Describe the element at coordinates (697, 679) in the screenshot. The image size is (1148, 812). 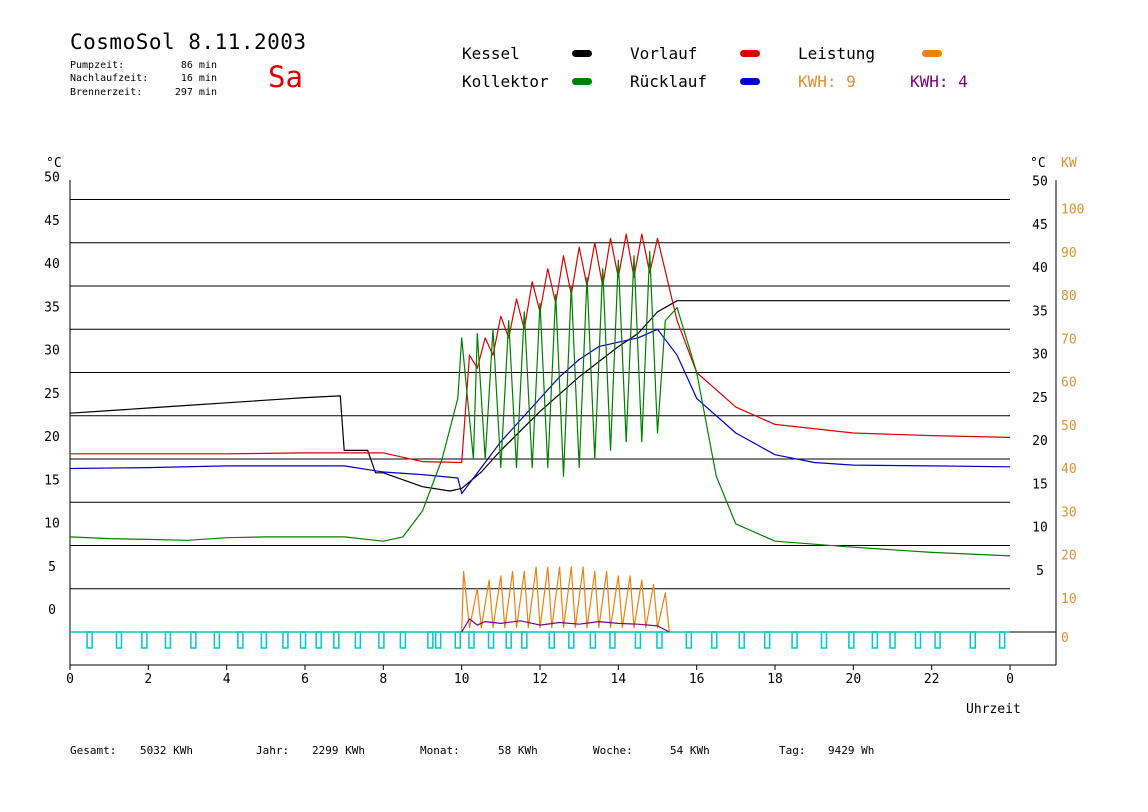
I see `x-tick-label-8: 16` at that location.